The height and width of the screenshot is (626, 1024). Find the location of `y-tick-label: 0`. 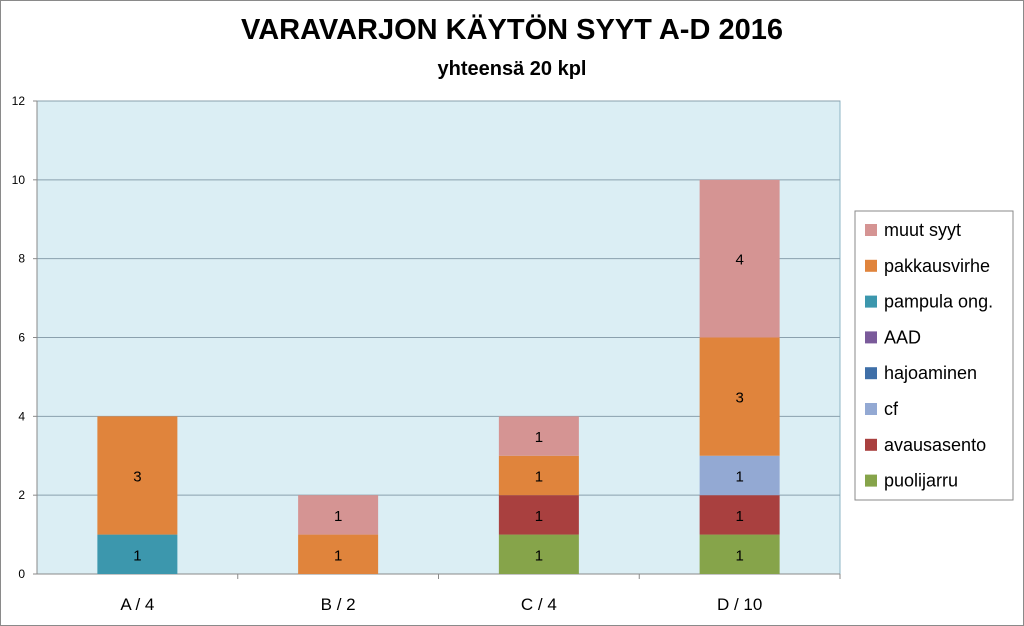

y-tick-label: 0 is located at coordinates (21, 574).